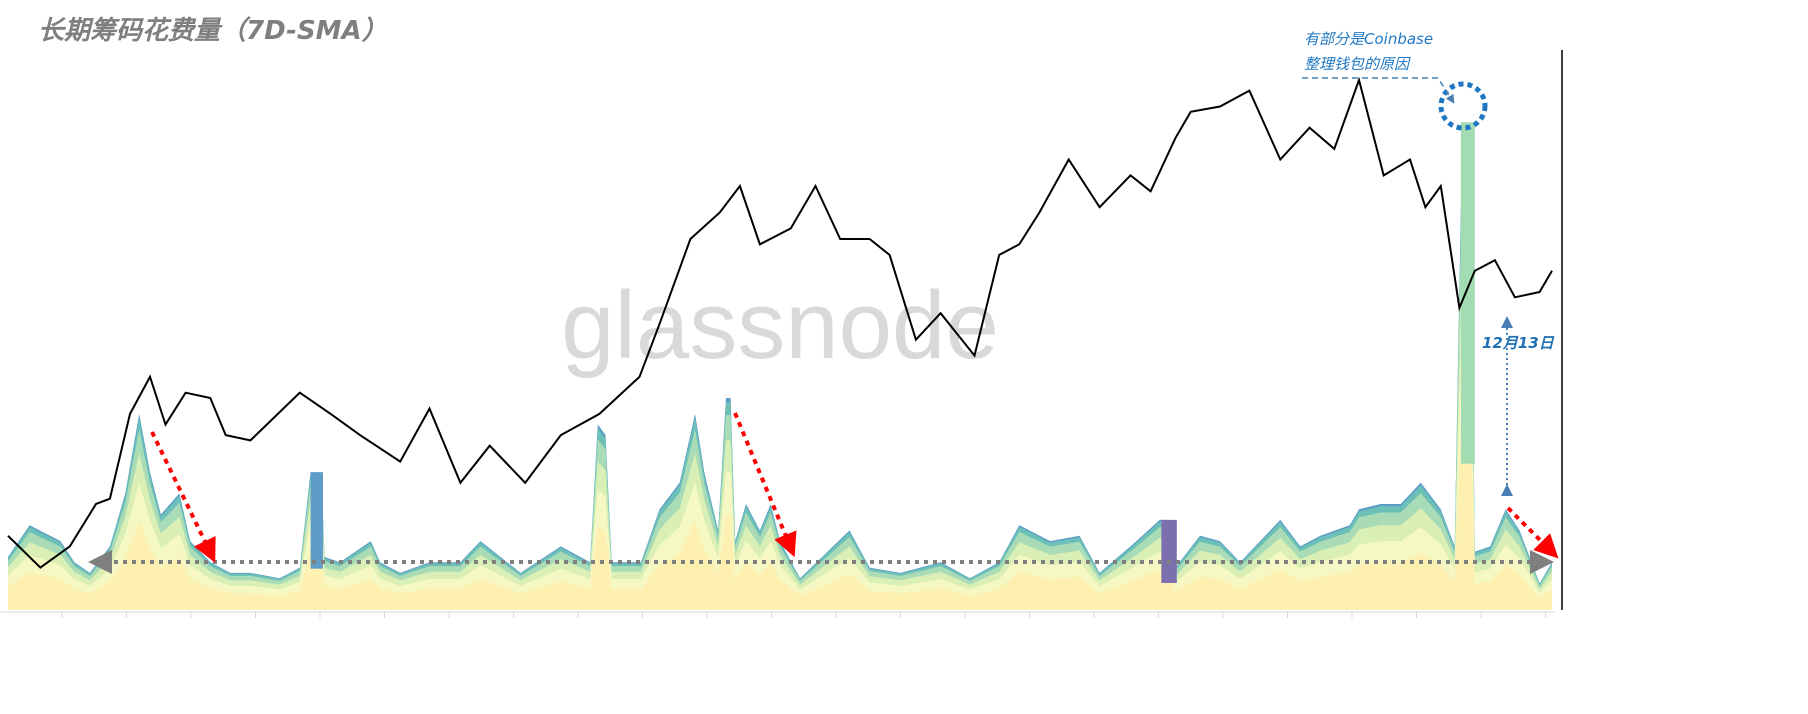 The image size is (1808, 714). Describe the element at coordinates (213, 31) in the screenshot. I see `chart-title: 长期筹码花费量（7D-SMA）` at that location.